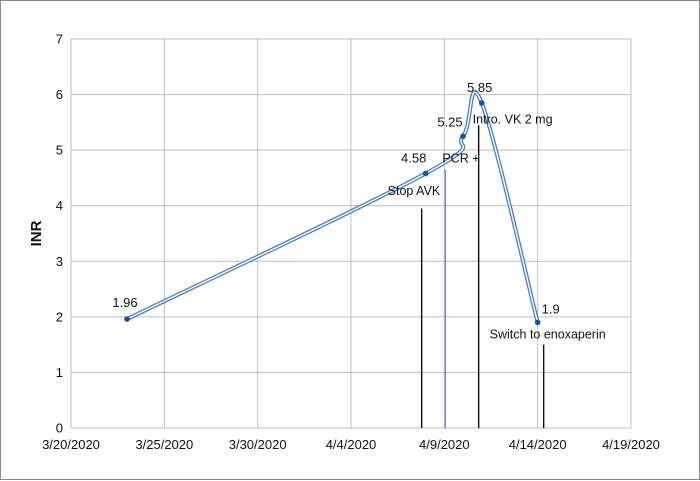  What do you see at coordinates (36, 233) in the screenshot?
I see `y-axis-label: INR` at bounding box center [36, 233].